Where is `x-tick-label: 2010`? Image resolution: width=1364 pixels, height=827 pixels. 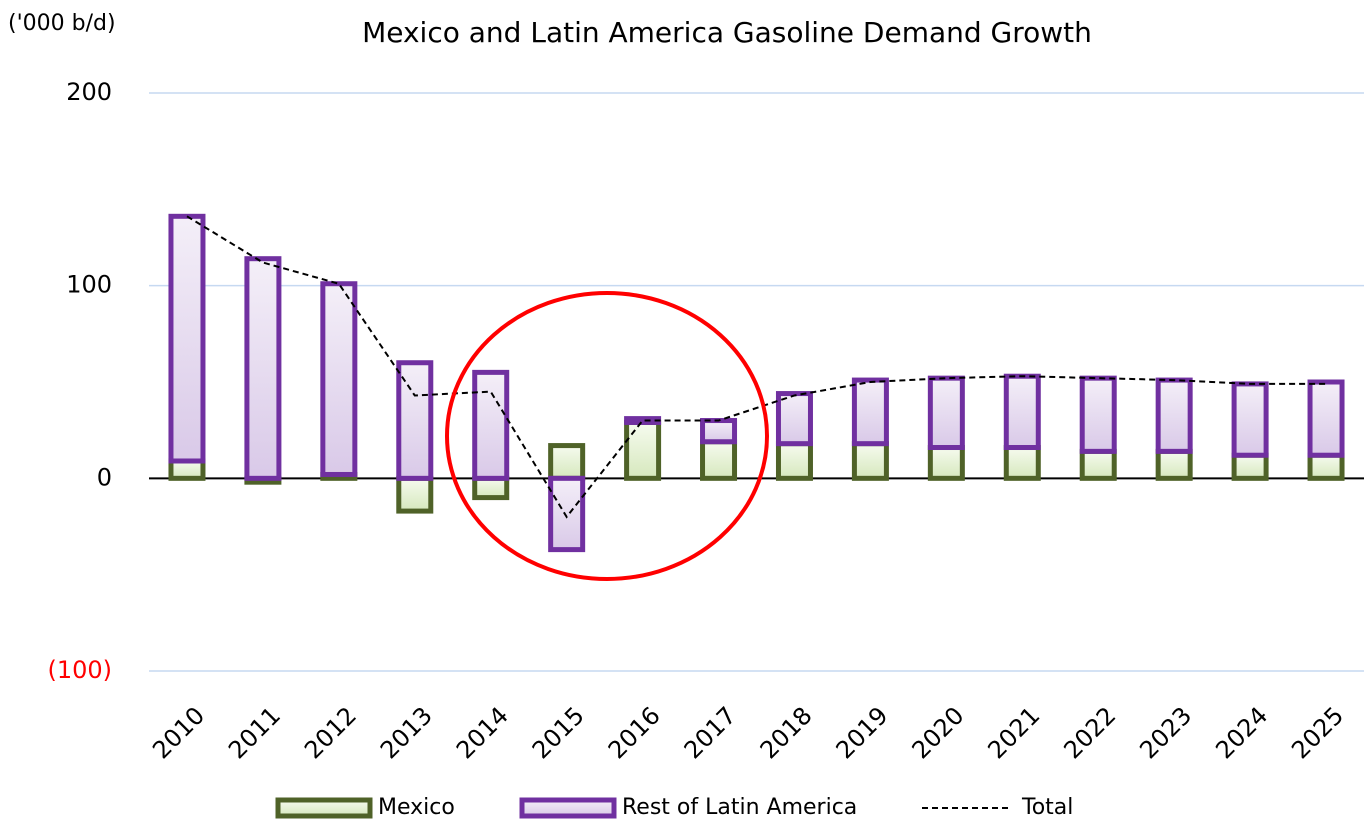
x-tick-label: 2010 is located at coordinates (178, 732).